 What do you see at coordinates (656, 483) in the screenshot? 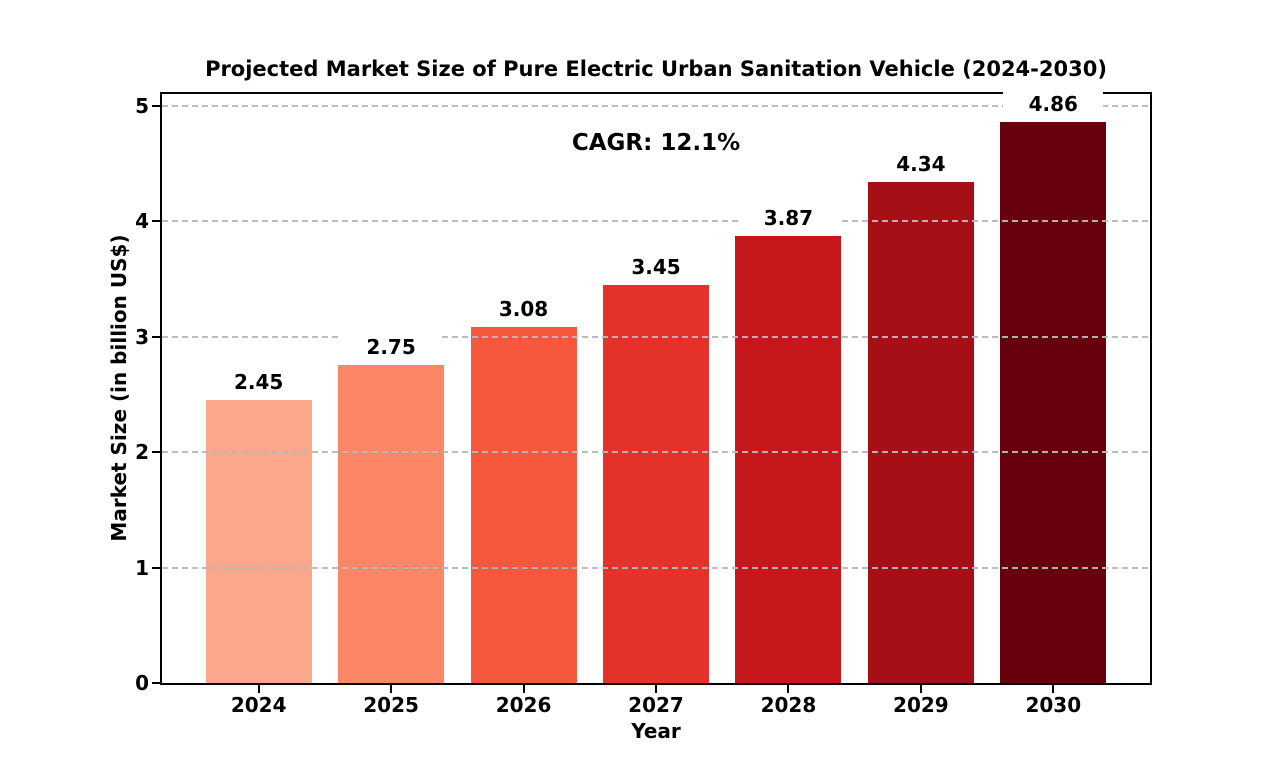
I see `bar-2027` at bounding box center [656, 483].